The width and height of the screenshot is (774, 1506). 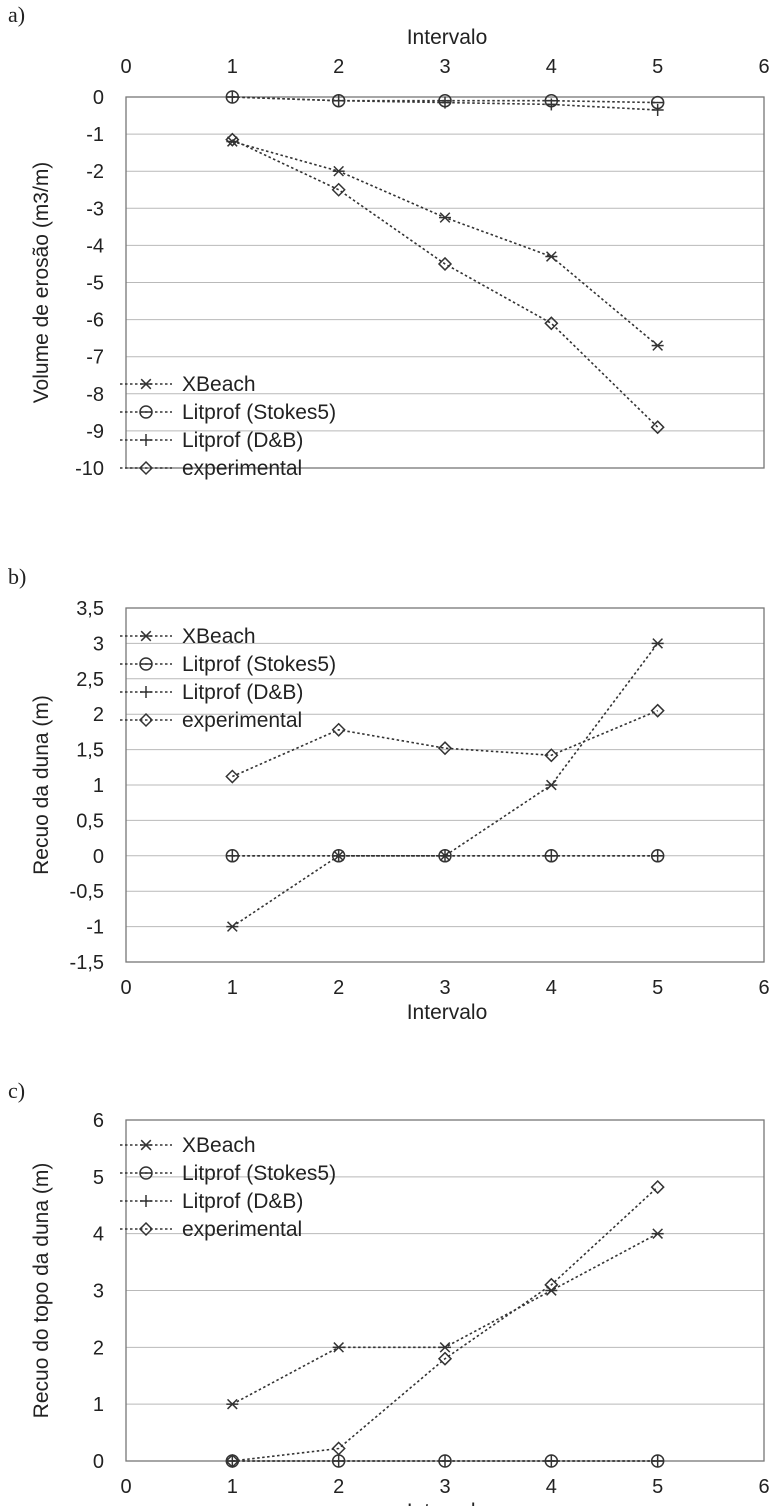 What do you see at coordinates (41, 283) in the screenshot?
I see `y-axis-title: Volume de erosão (m3/m)` at bounding box center [41, 283].